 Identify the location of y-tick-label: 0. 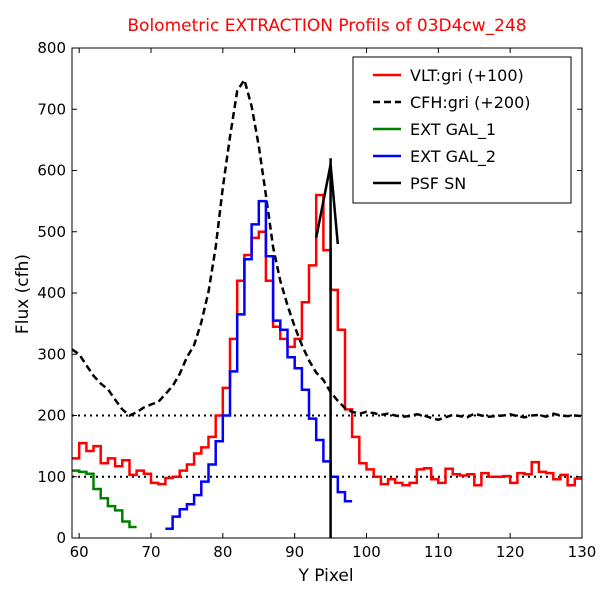
(61, 538).